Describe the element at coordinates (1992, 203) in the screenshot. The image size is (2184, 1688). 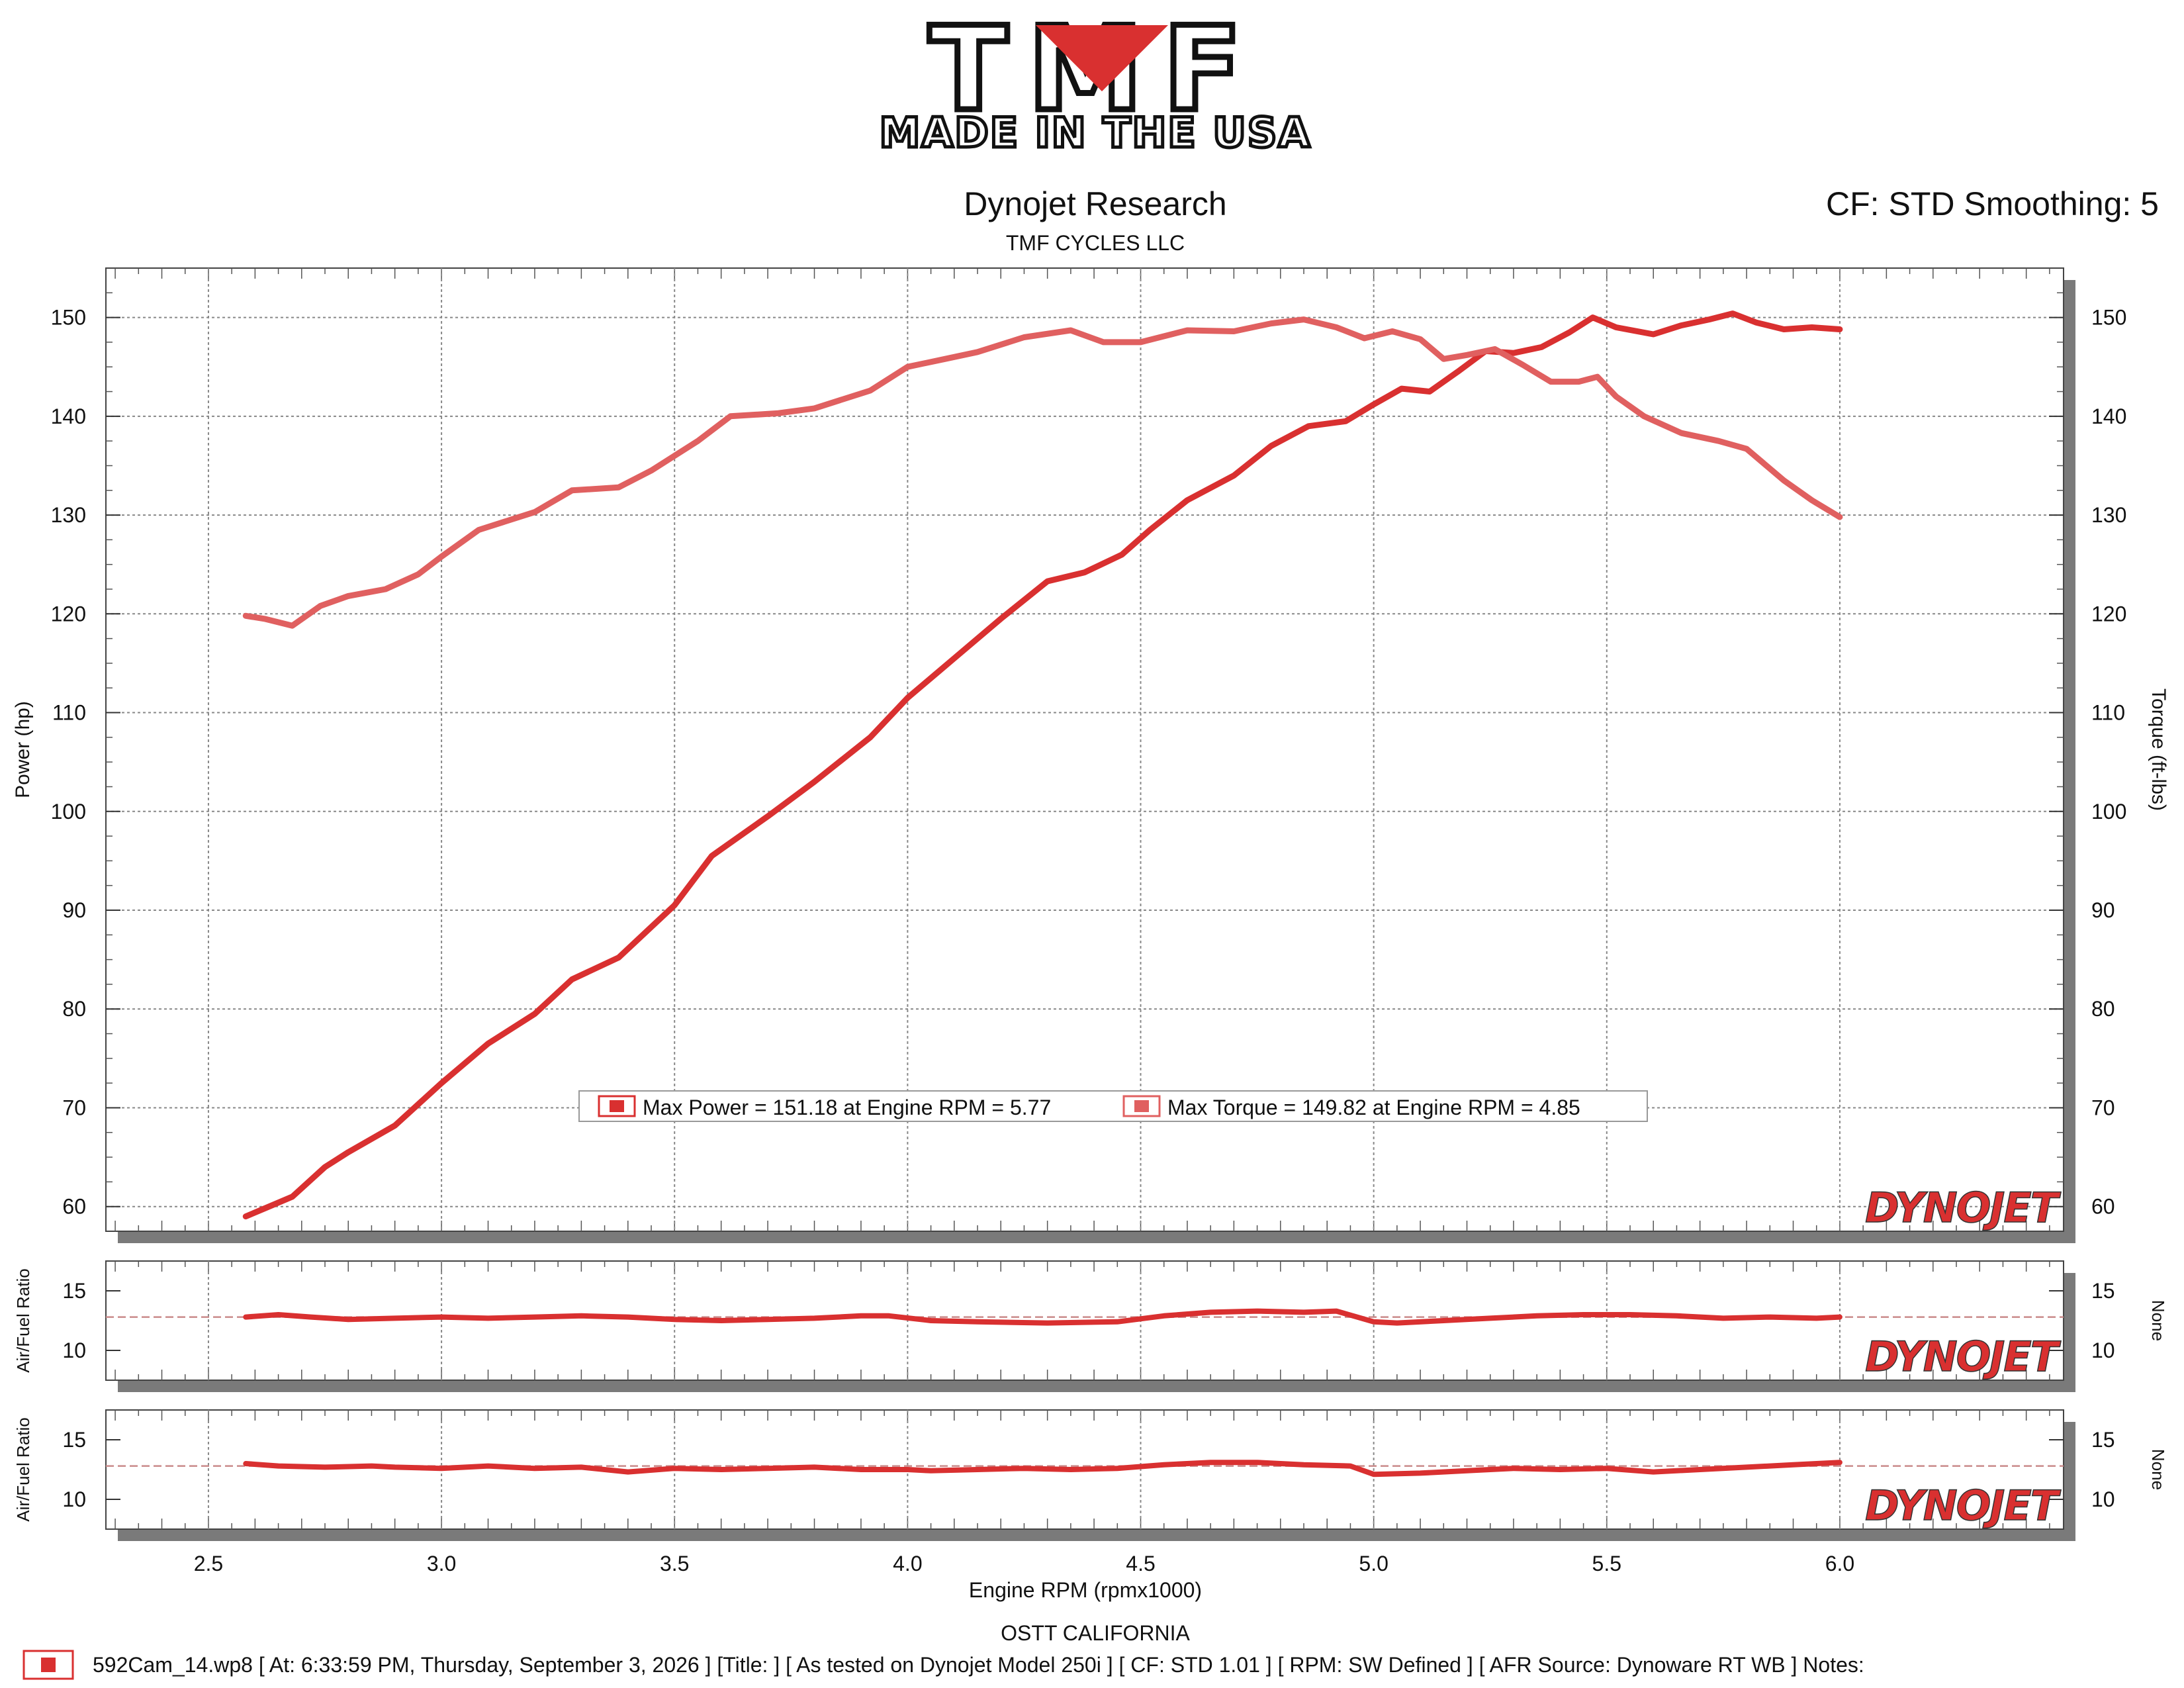
I see `cf-smoothing-label: CF: STD Smoothing: 5` at that location.